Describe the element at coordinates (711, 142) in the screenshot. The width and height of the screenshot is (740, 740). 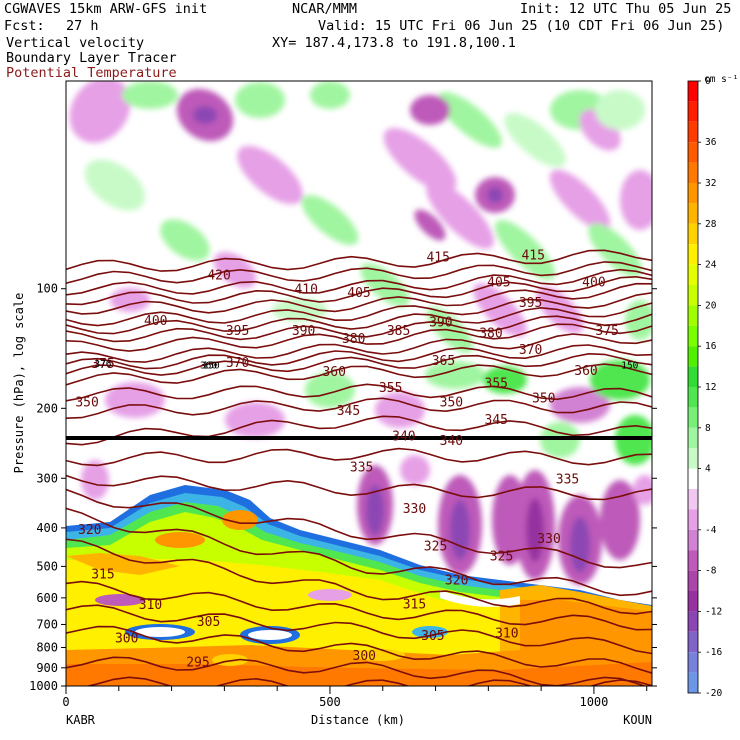
I see `colorbar-tick-label: 36` at that location.